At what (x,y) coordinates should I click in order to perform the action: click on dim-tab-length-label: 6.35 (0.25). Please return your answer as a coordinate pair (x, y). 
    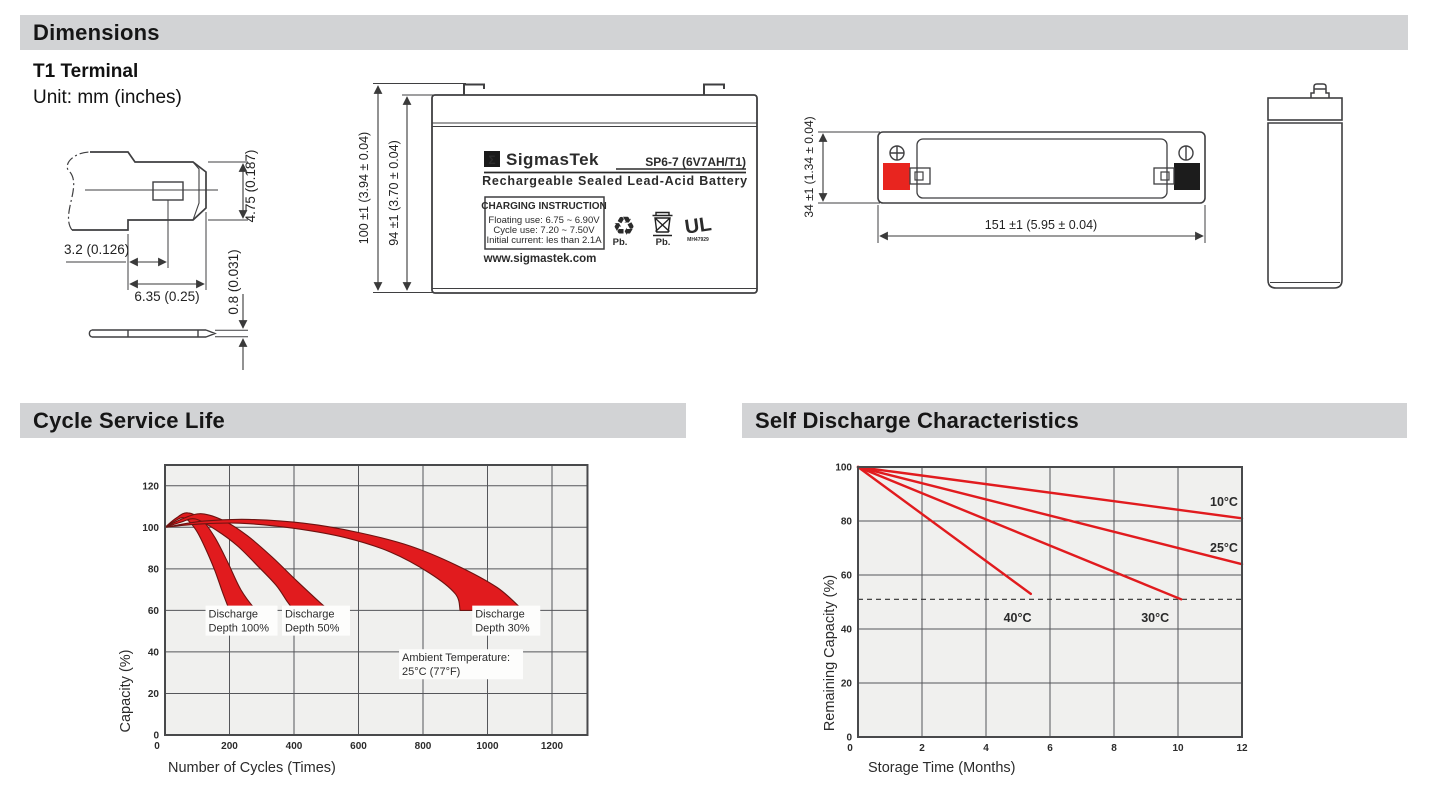
    Looking at the image, I should click on (166, 296).